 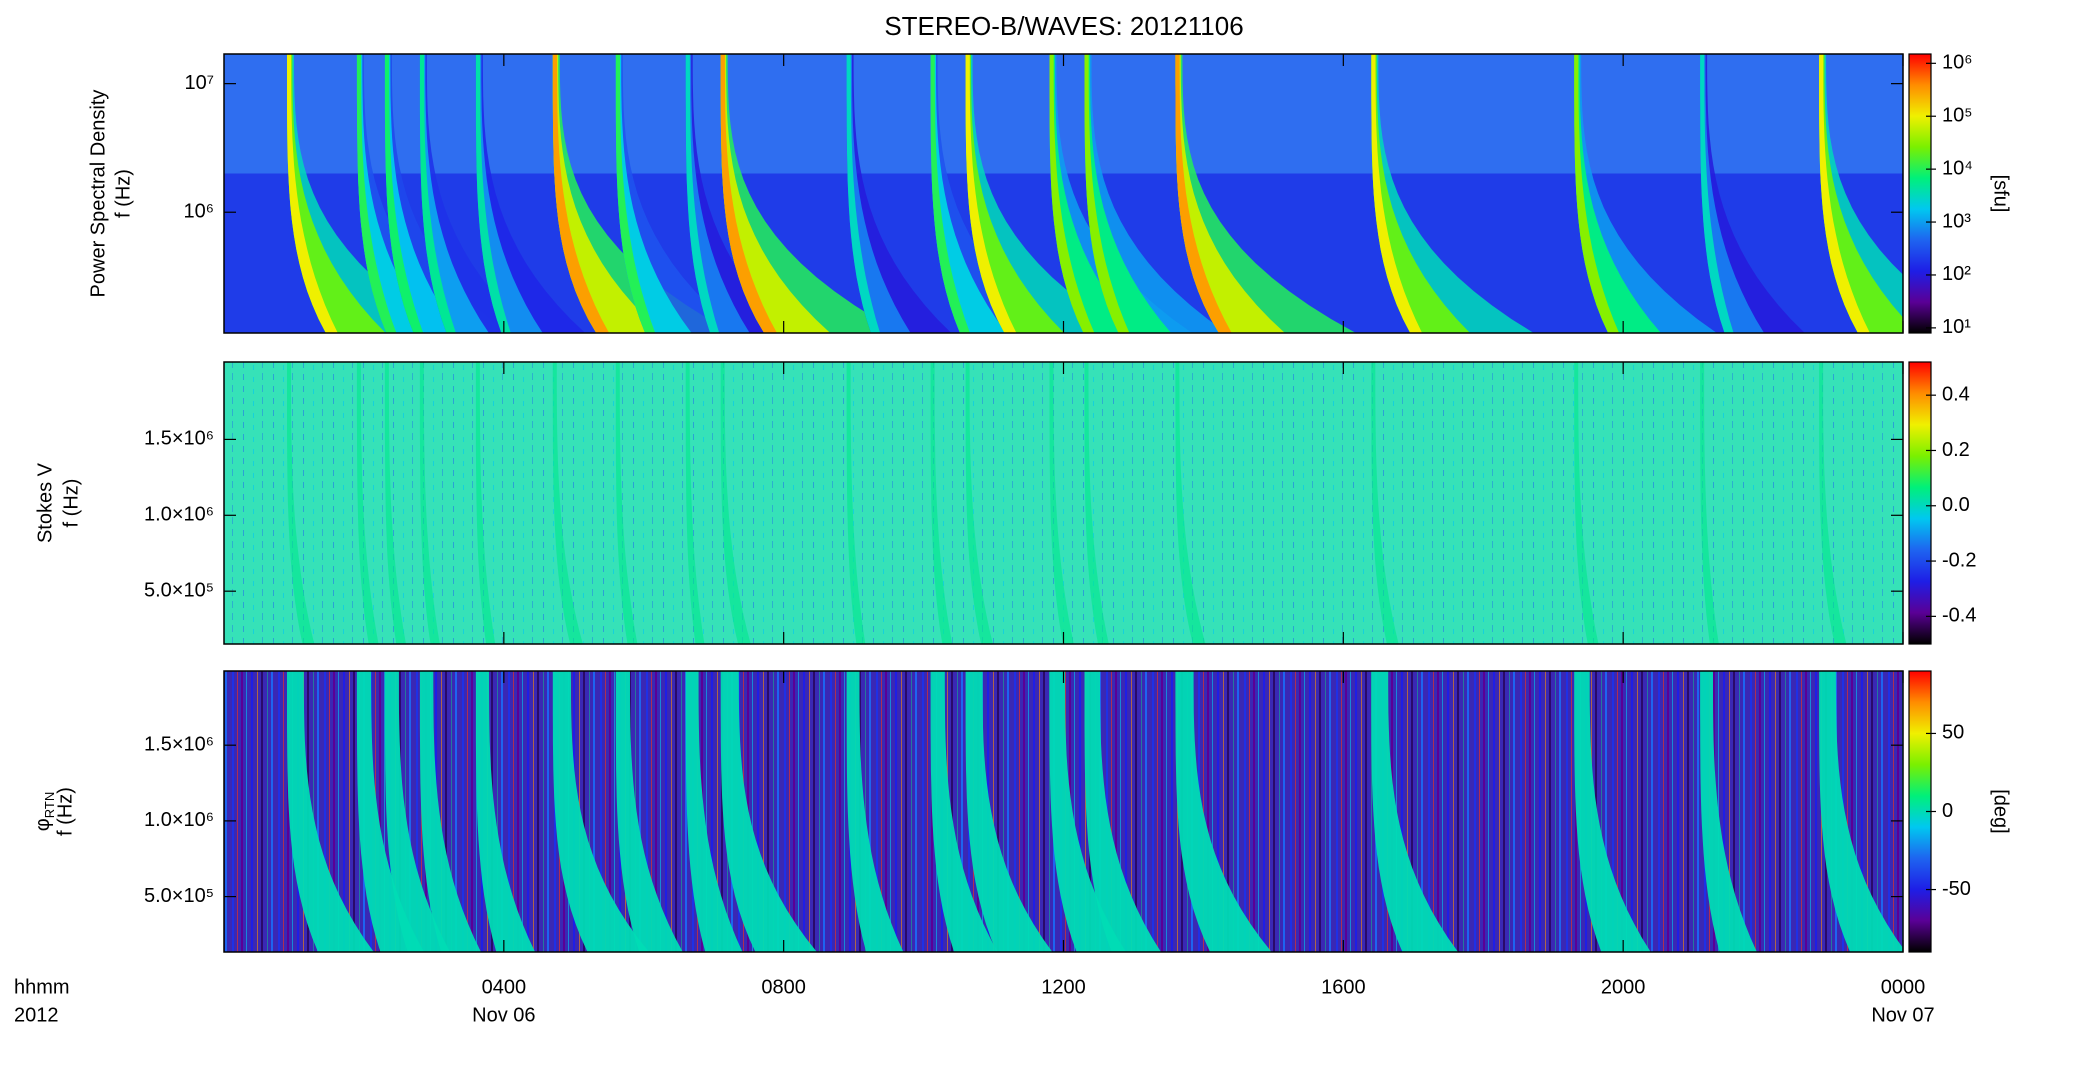 What do you see at coordinates (1959, 616) in the screenshot?
I see `colorbar-tick-label: -0.4` at bounding box center [1959, 616].